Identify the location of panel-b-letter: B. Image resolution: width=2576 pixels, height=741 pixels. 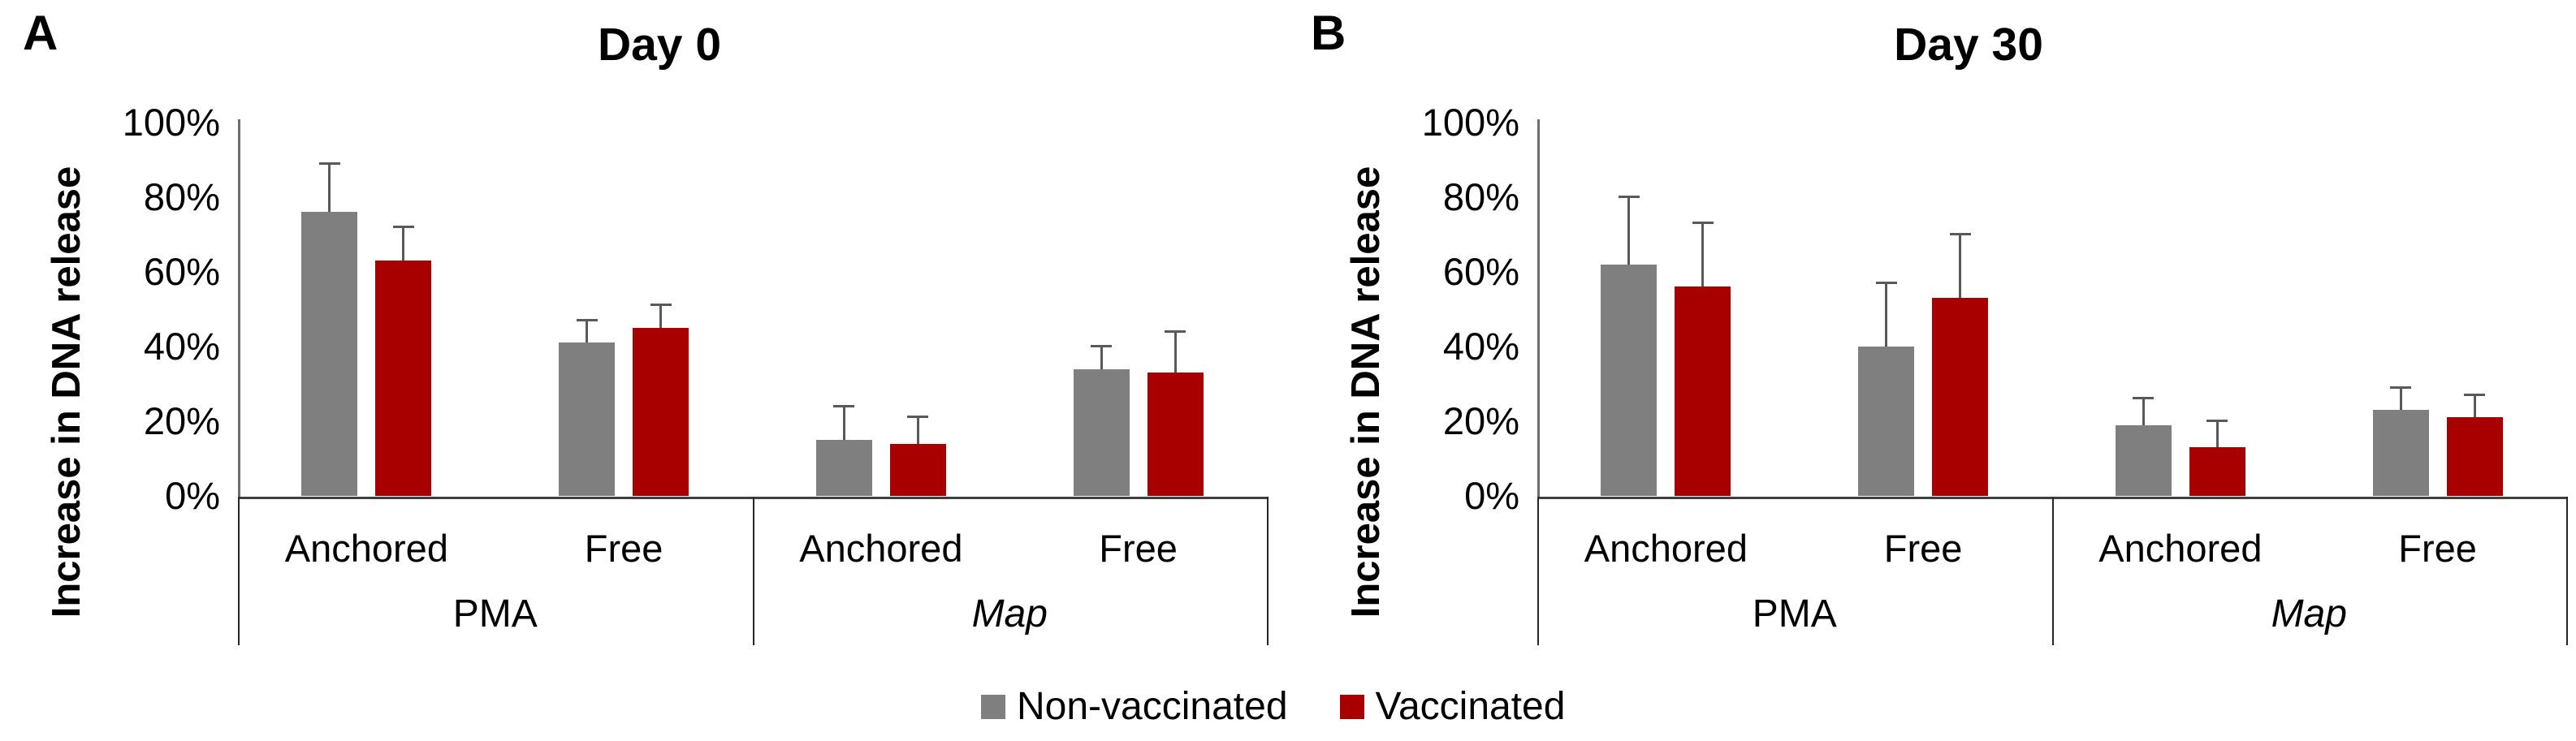
(1329, 33).